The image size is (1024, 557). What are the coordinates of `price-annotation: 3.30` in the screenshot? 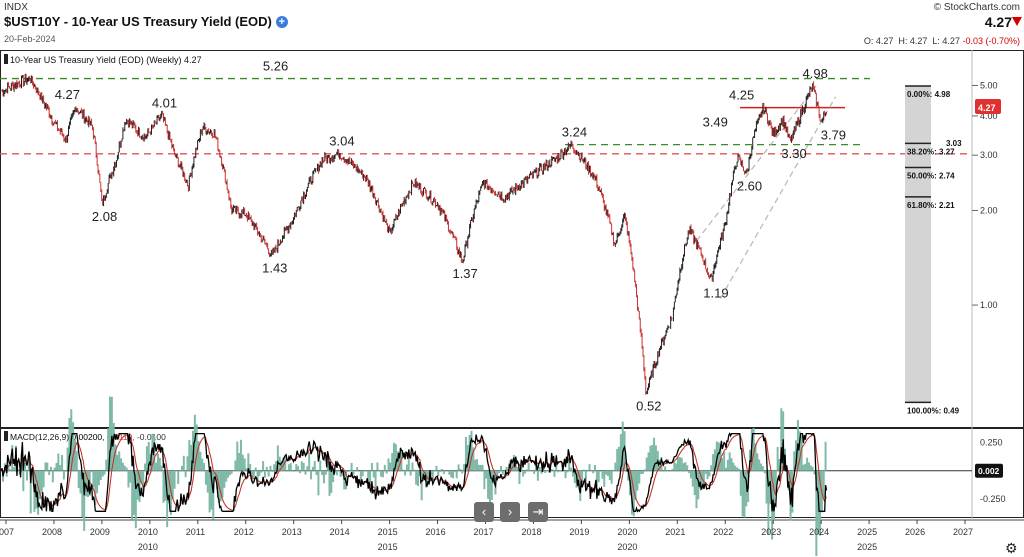 It's located at (793, 153).